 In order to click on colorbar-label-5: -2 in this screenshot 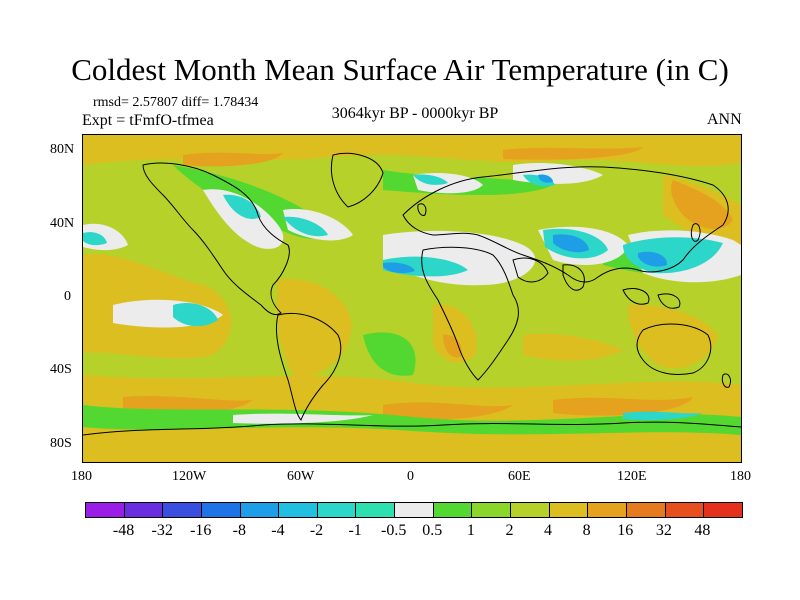, I will do `click(316, 530)`.